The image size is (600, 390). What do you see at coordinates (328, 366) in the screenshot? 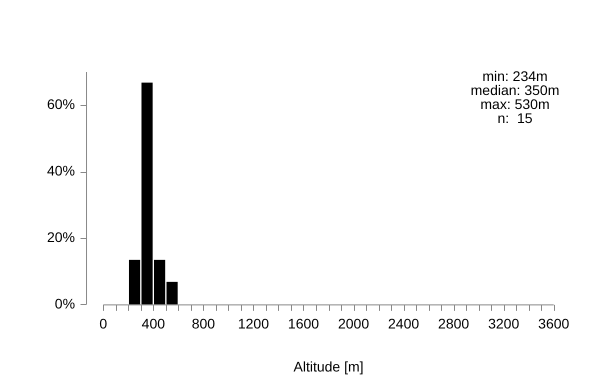
I see `x-axis-title: Altitude [m]` at bounding box center [328, 366].